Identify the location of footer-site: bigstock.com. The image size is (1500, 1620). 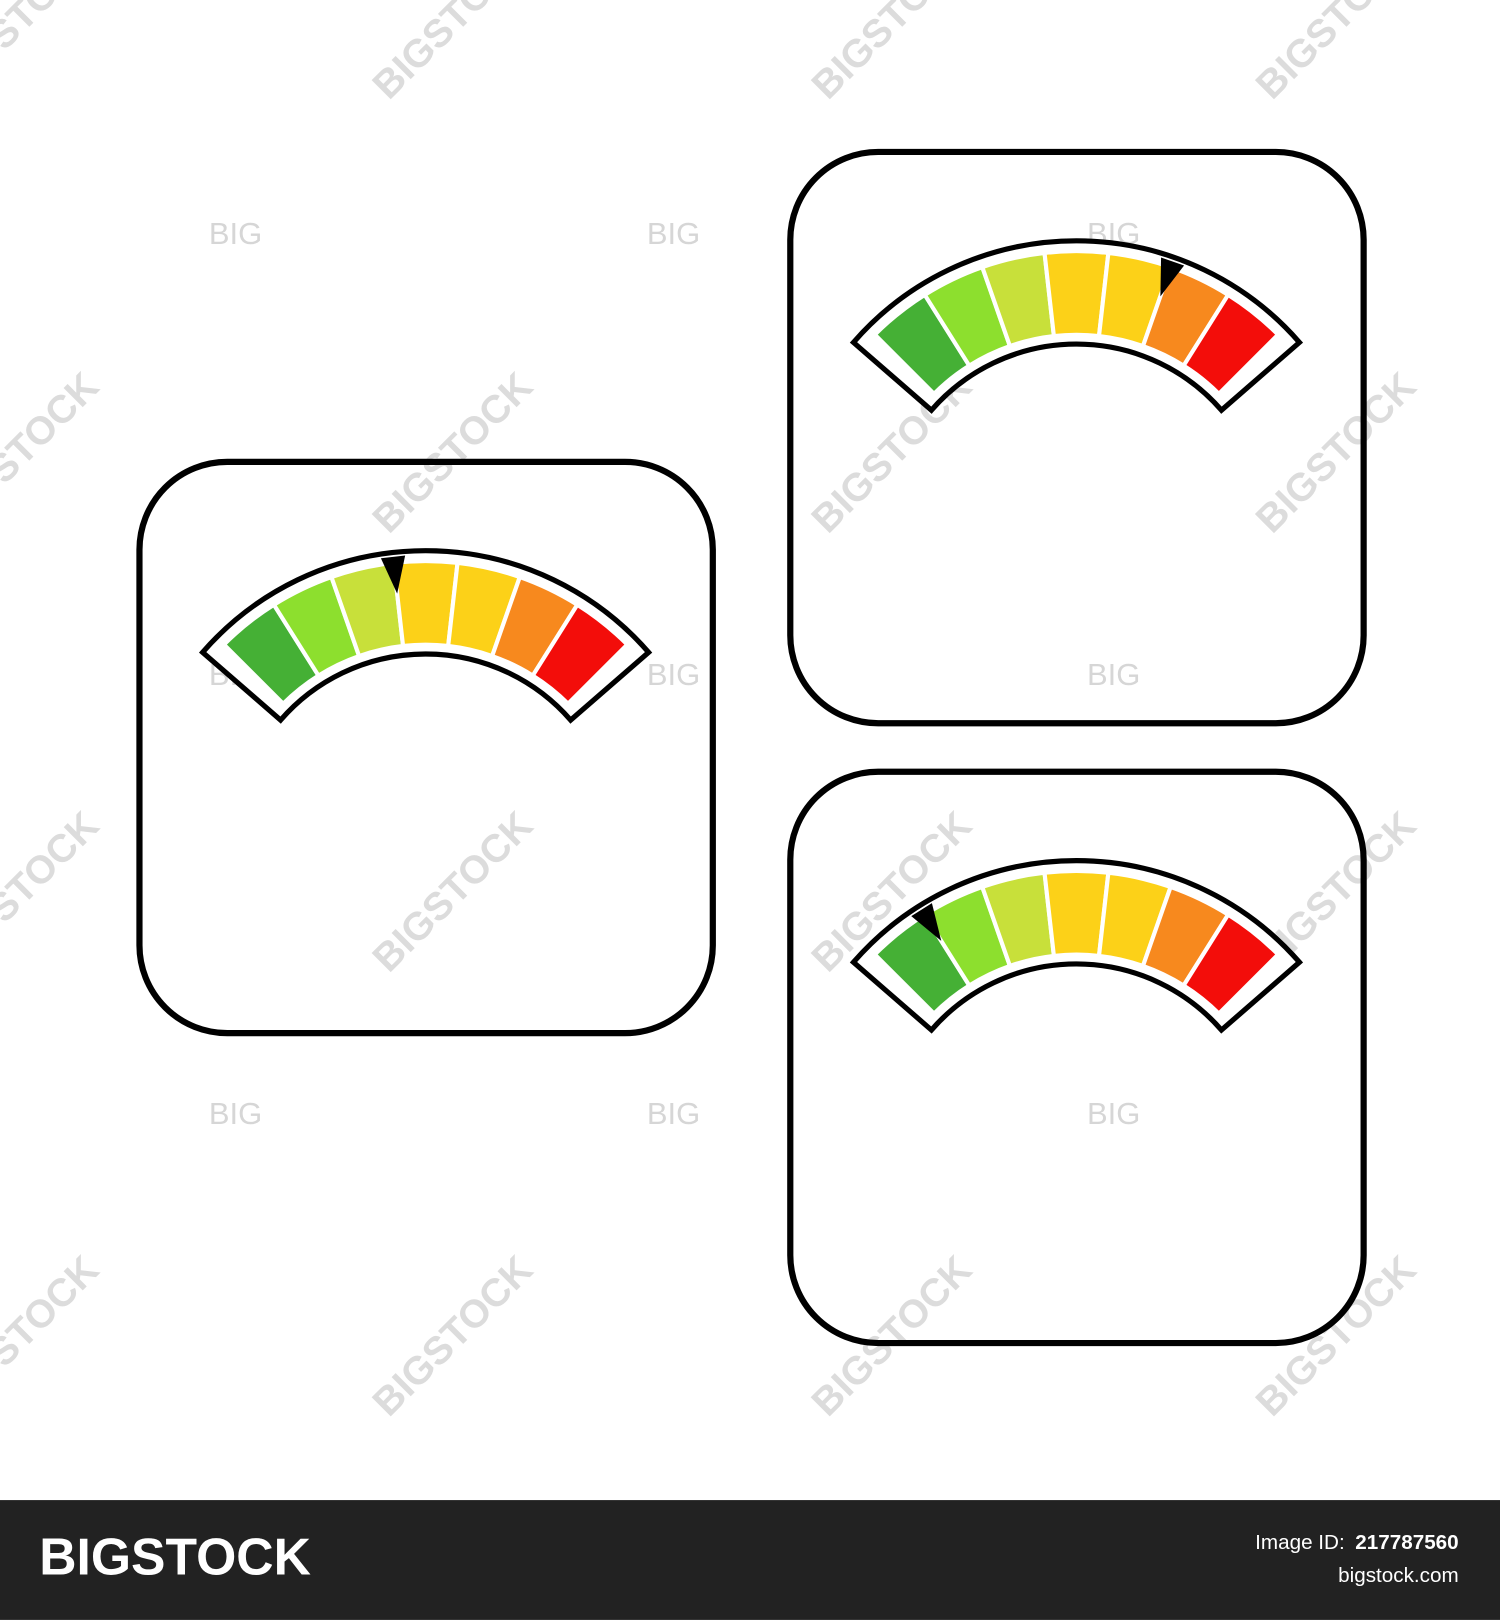
(1398, 1575).